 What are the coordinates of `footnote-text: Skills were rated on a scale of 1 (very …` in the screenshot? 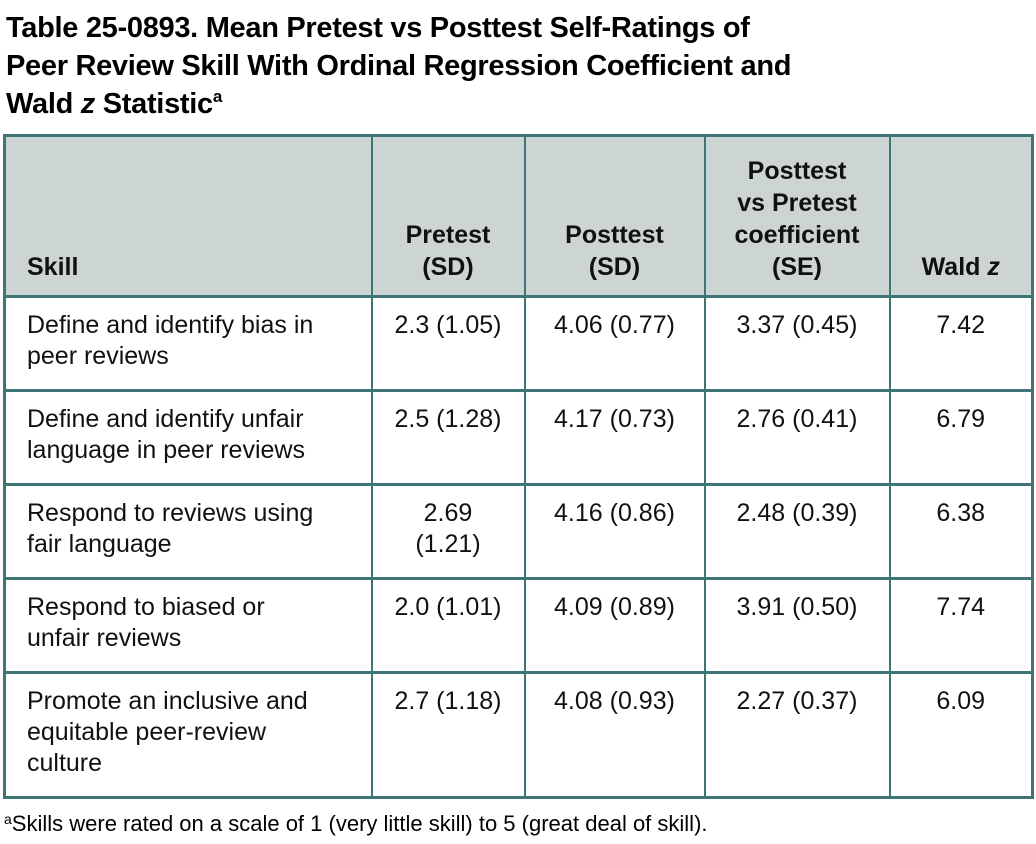 It's located at (359, 823).